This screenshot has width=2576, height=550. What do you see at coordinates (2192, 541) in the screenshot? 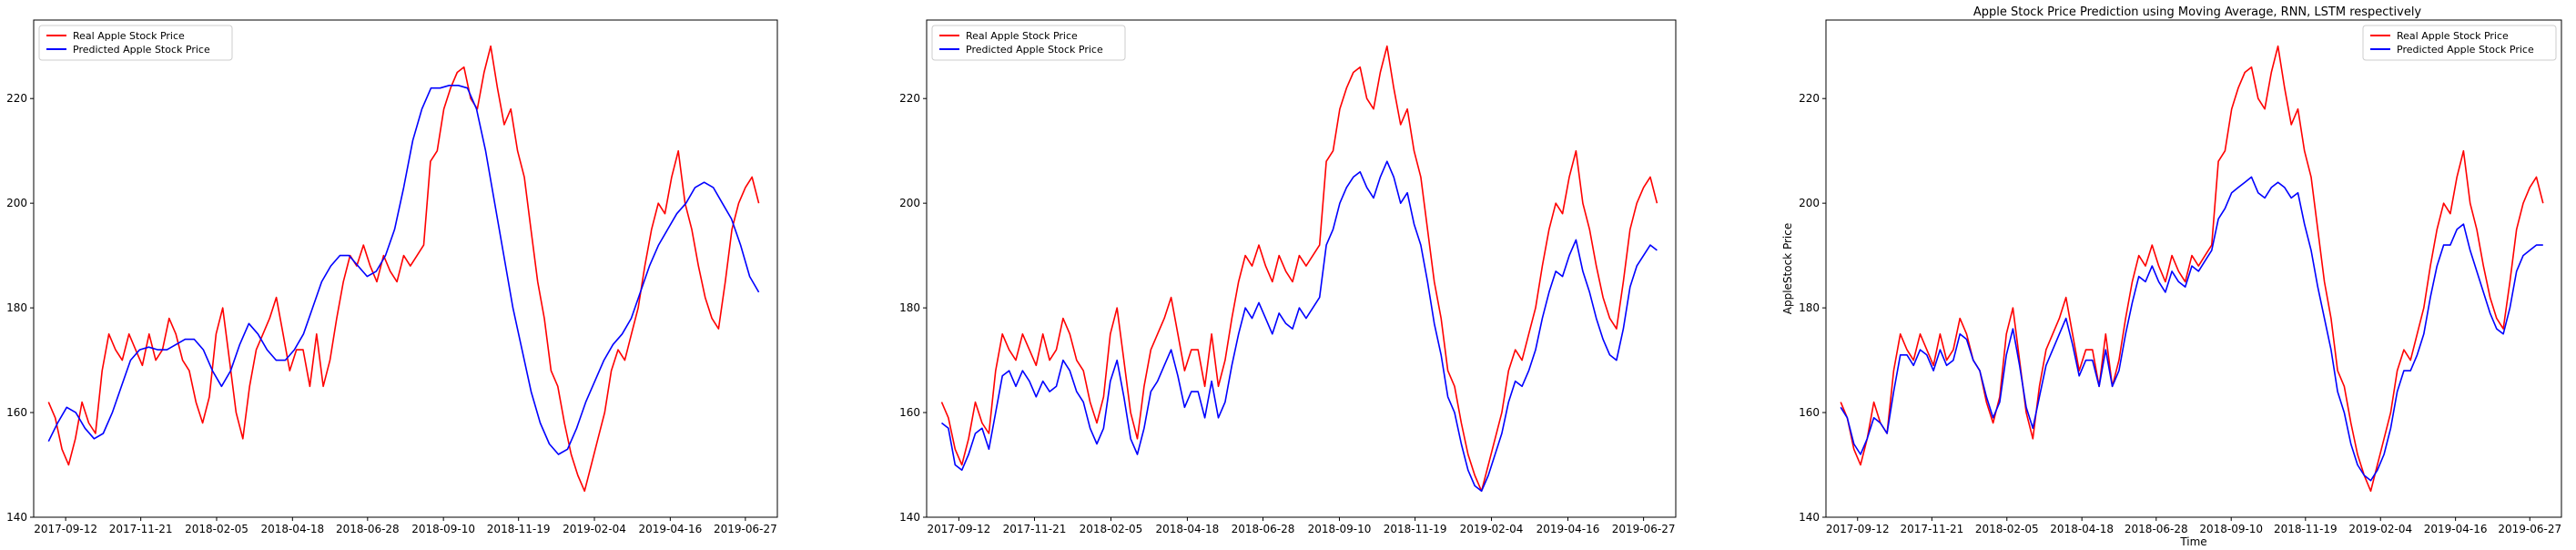
I see `x-axis-label: Time` at bounding box center [2192, 541].